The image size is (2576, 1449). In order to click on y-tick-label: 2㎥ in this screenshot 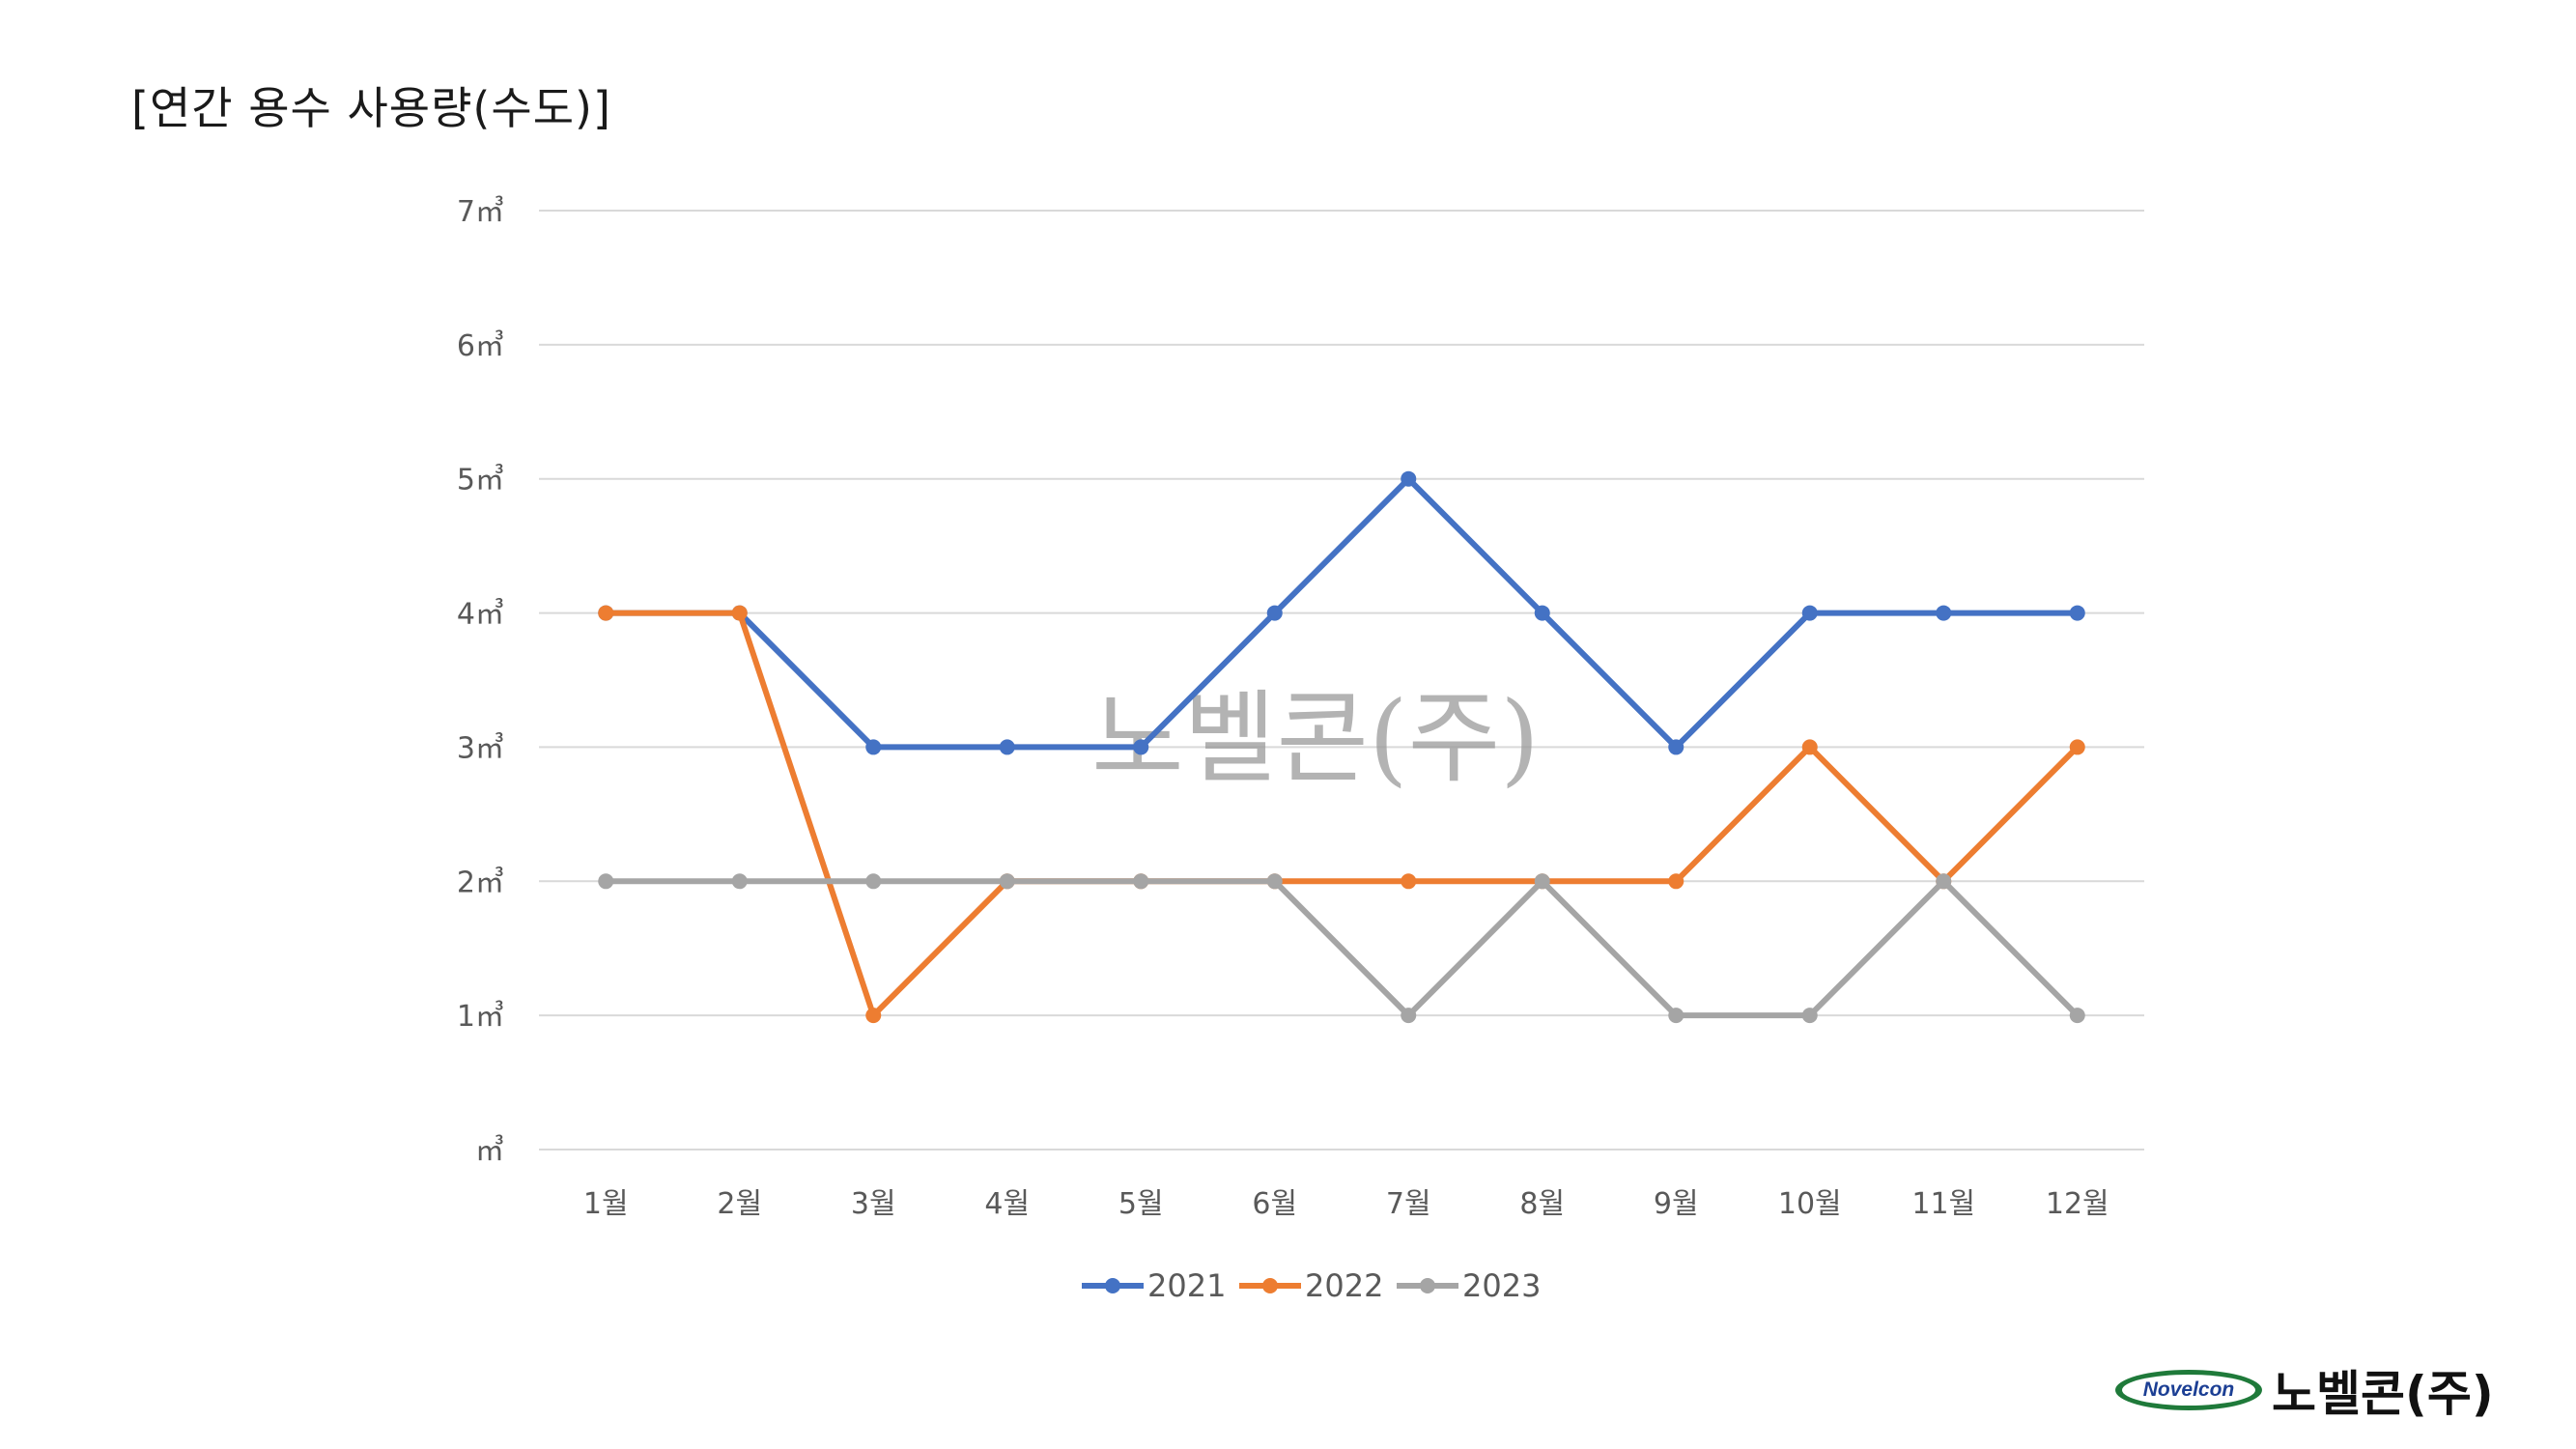, I will do `click(480, 882)`.